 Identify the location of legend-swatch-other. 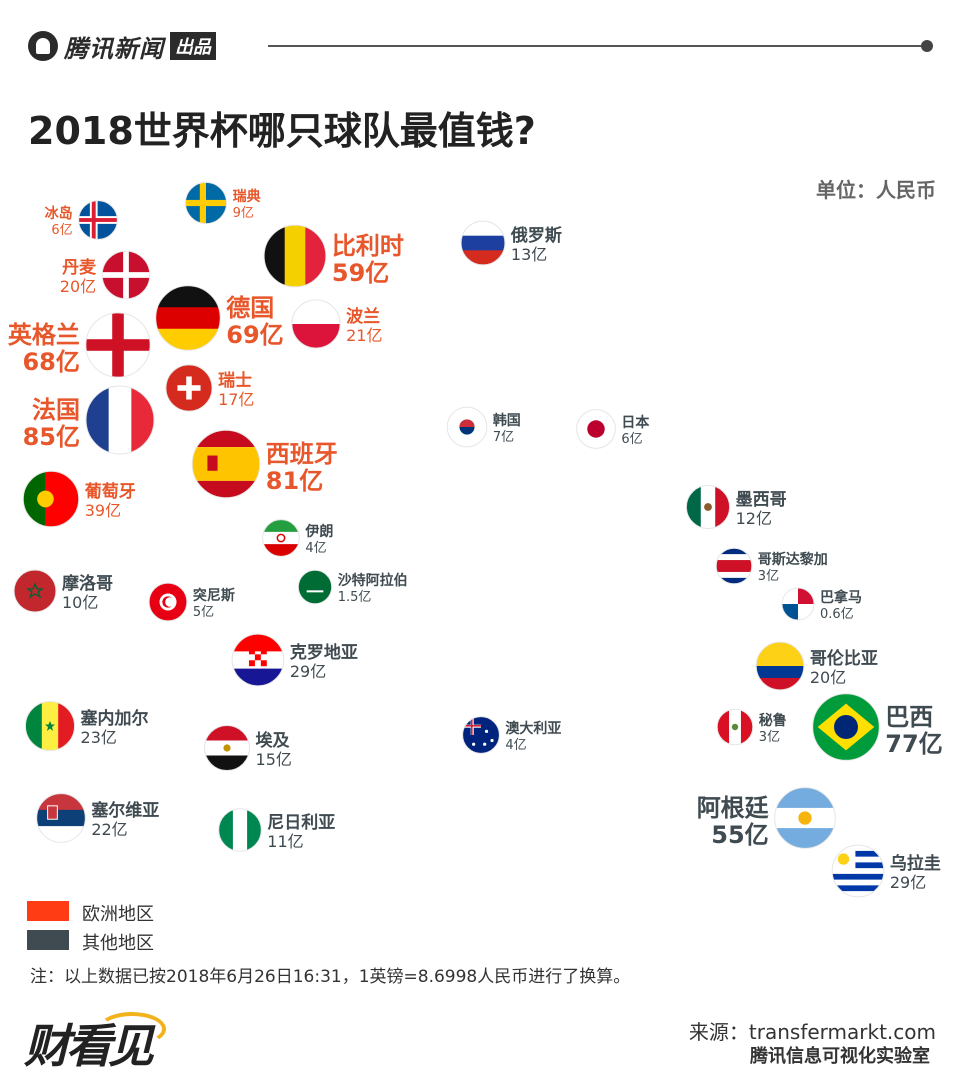
(48, 940).